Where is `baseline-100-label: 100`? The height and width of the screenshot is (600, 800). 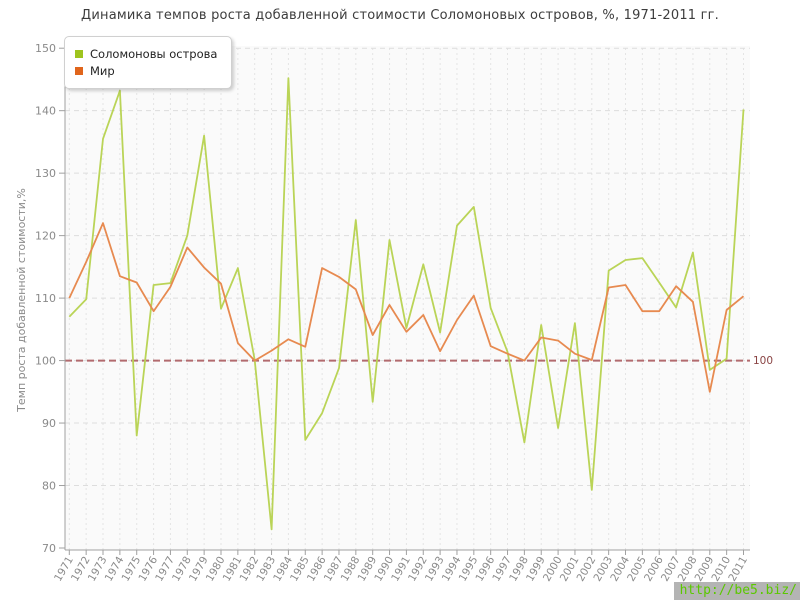 baseline-100-label: 100 is located at coordinates (763, 361).